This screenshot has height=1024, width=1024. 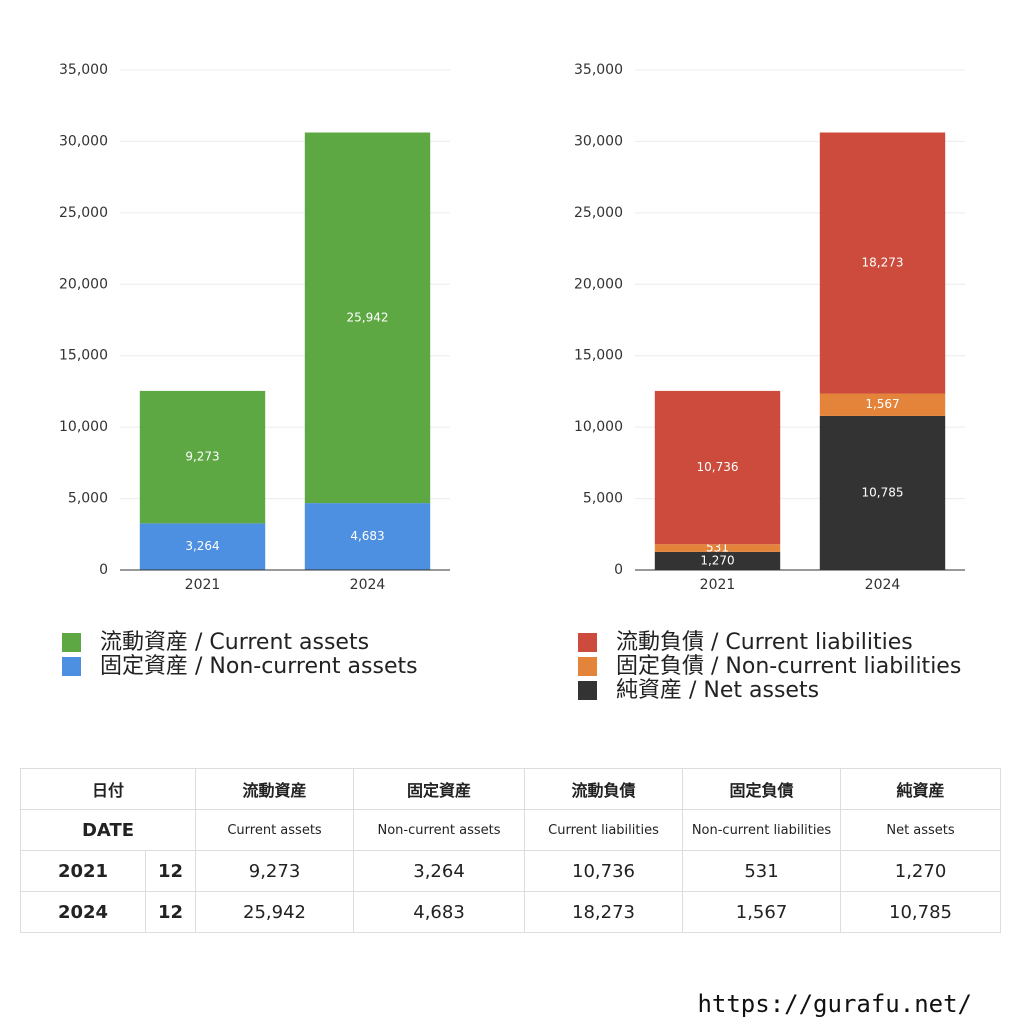 What do you see at coordinates (108, 789) in the screenshot?
I see `table-cell: 日付` at bounding box center [108, 789].